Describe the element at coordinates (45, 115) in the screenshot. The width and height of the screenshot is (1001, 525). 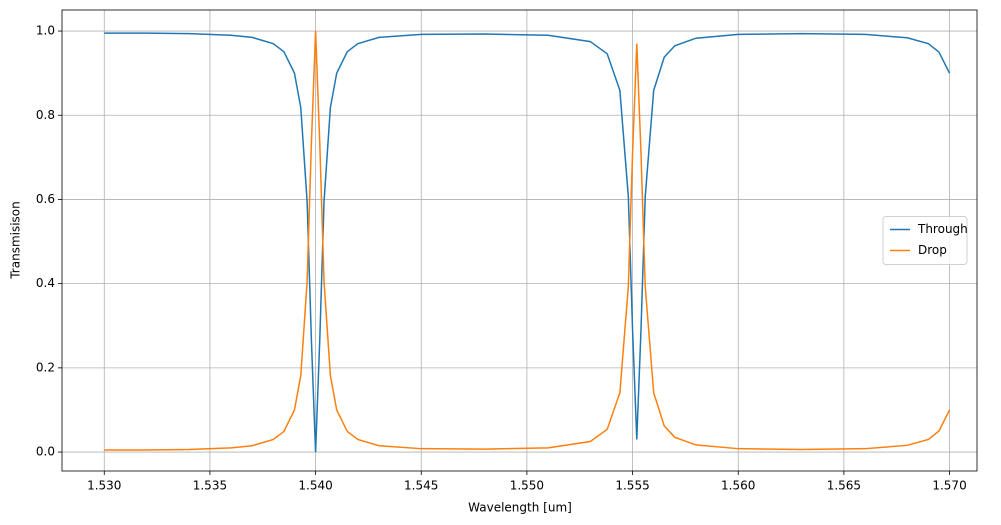
I see `y-tick-label: 0.8` at that location.